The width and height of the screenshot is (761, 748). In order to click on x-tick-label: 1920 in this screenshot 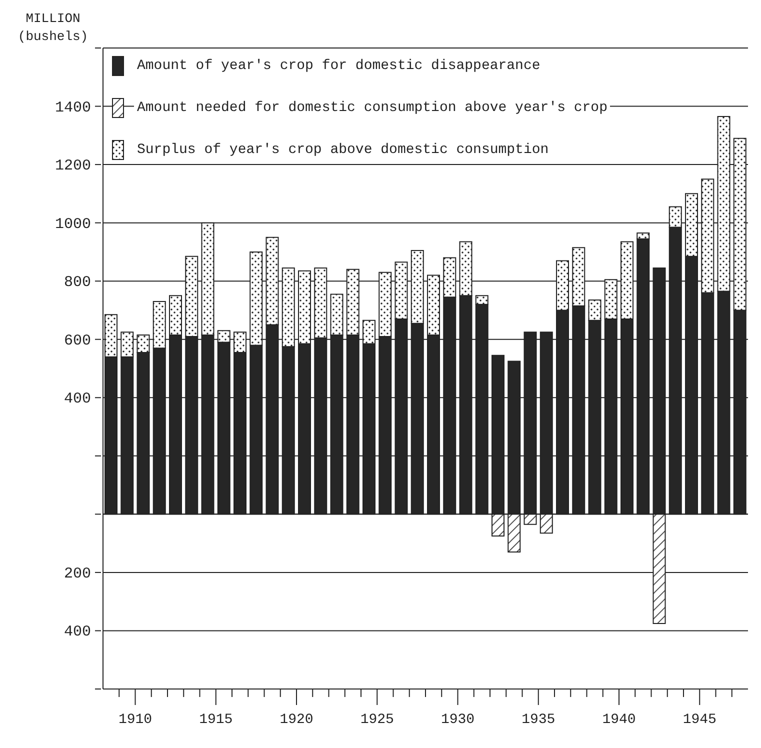, I will do `click(297, 720)`.